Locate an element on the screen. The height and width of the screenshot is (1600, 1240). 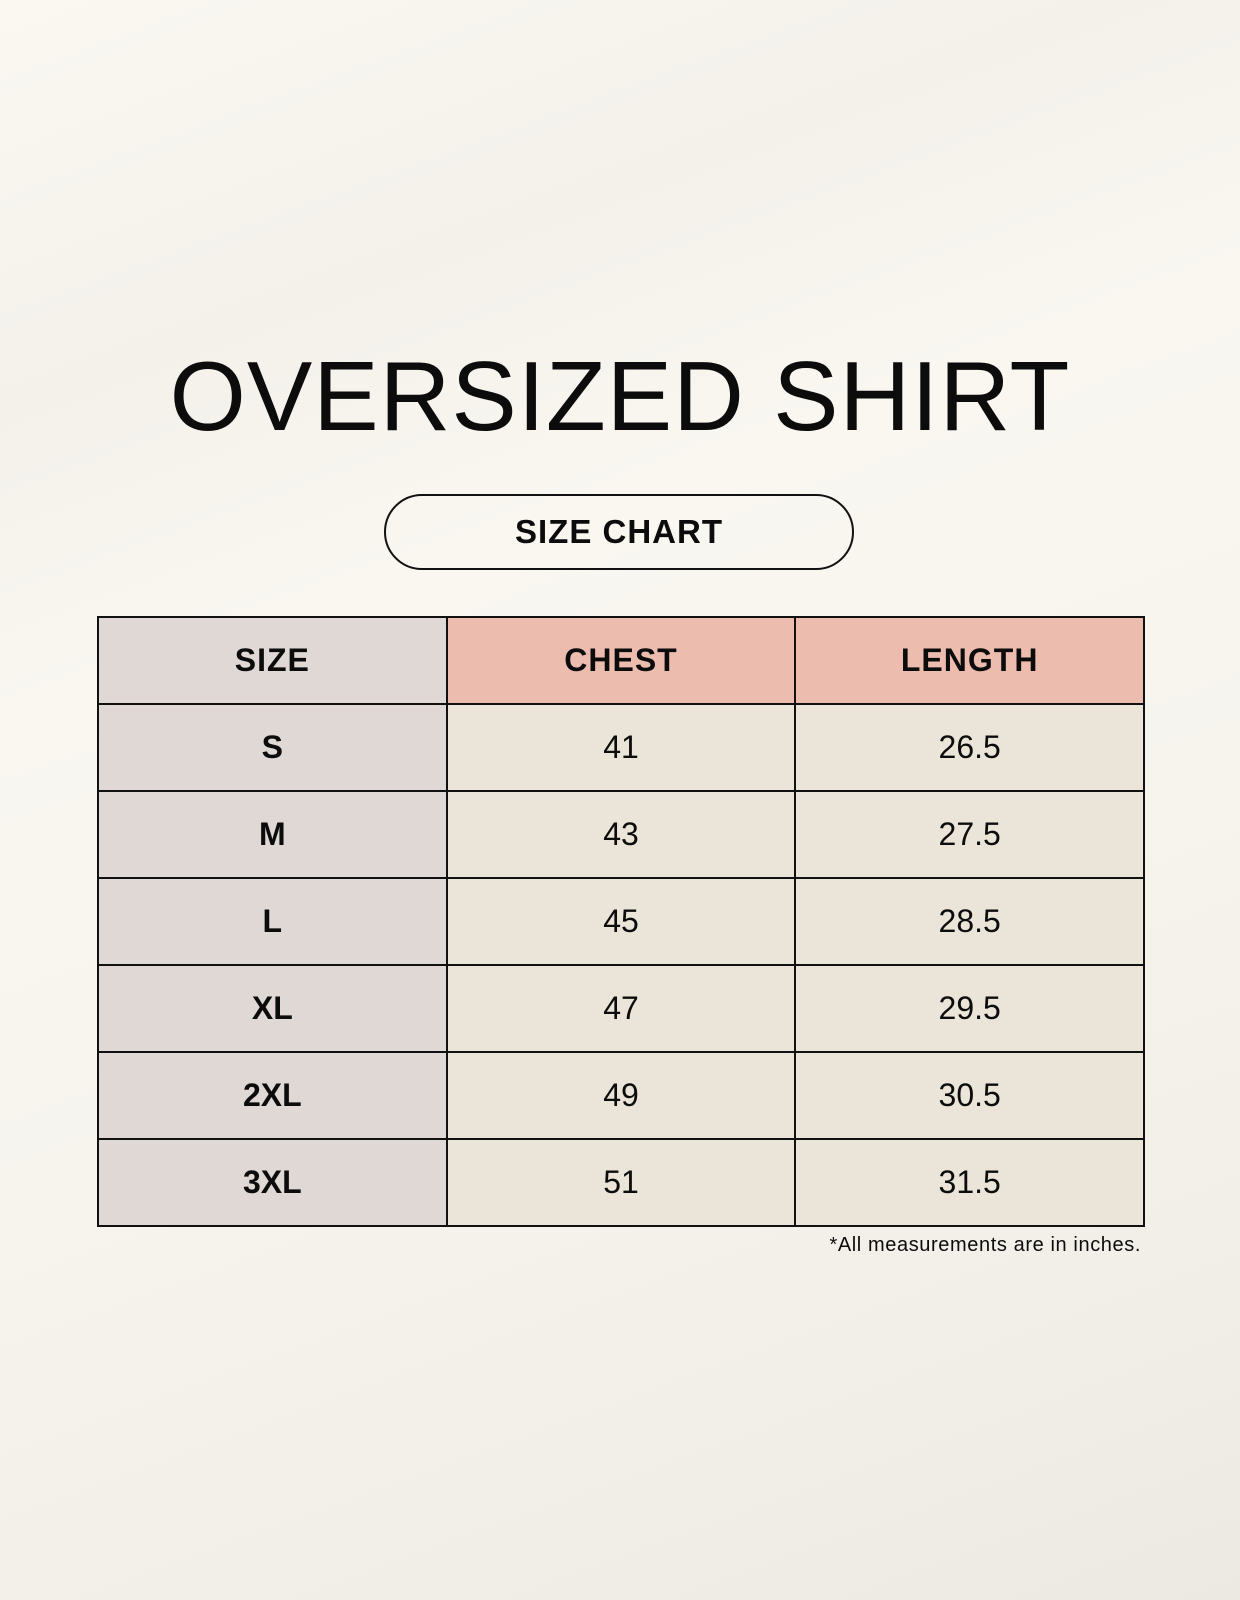
cell-chest: 51 is located at coordinates (621, 1182).